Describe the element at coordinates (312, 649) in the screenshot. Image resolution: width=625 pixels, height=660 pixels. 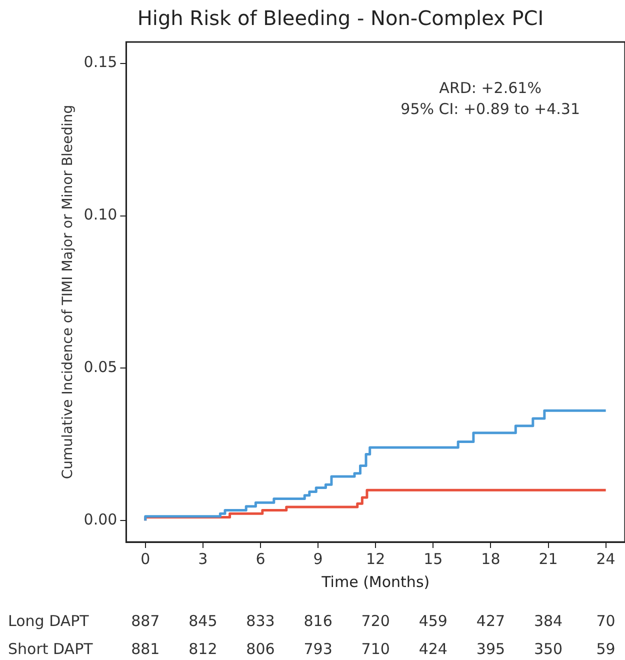
I see `text: Short DAPT 881 812 806 793 710 424 395 350 59` at that location.